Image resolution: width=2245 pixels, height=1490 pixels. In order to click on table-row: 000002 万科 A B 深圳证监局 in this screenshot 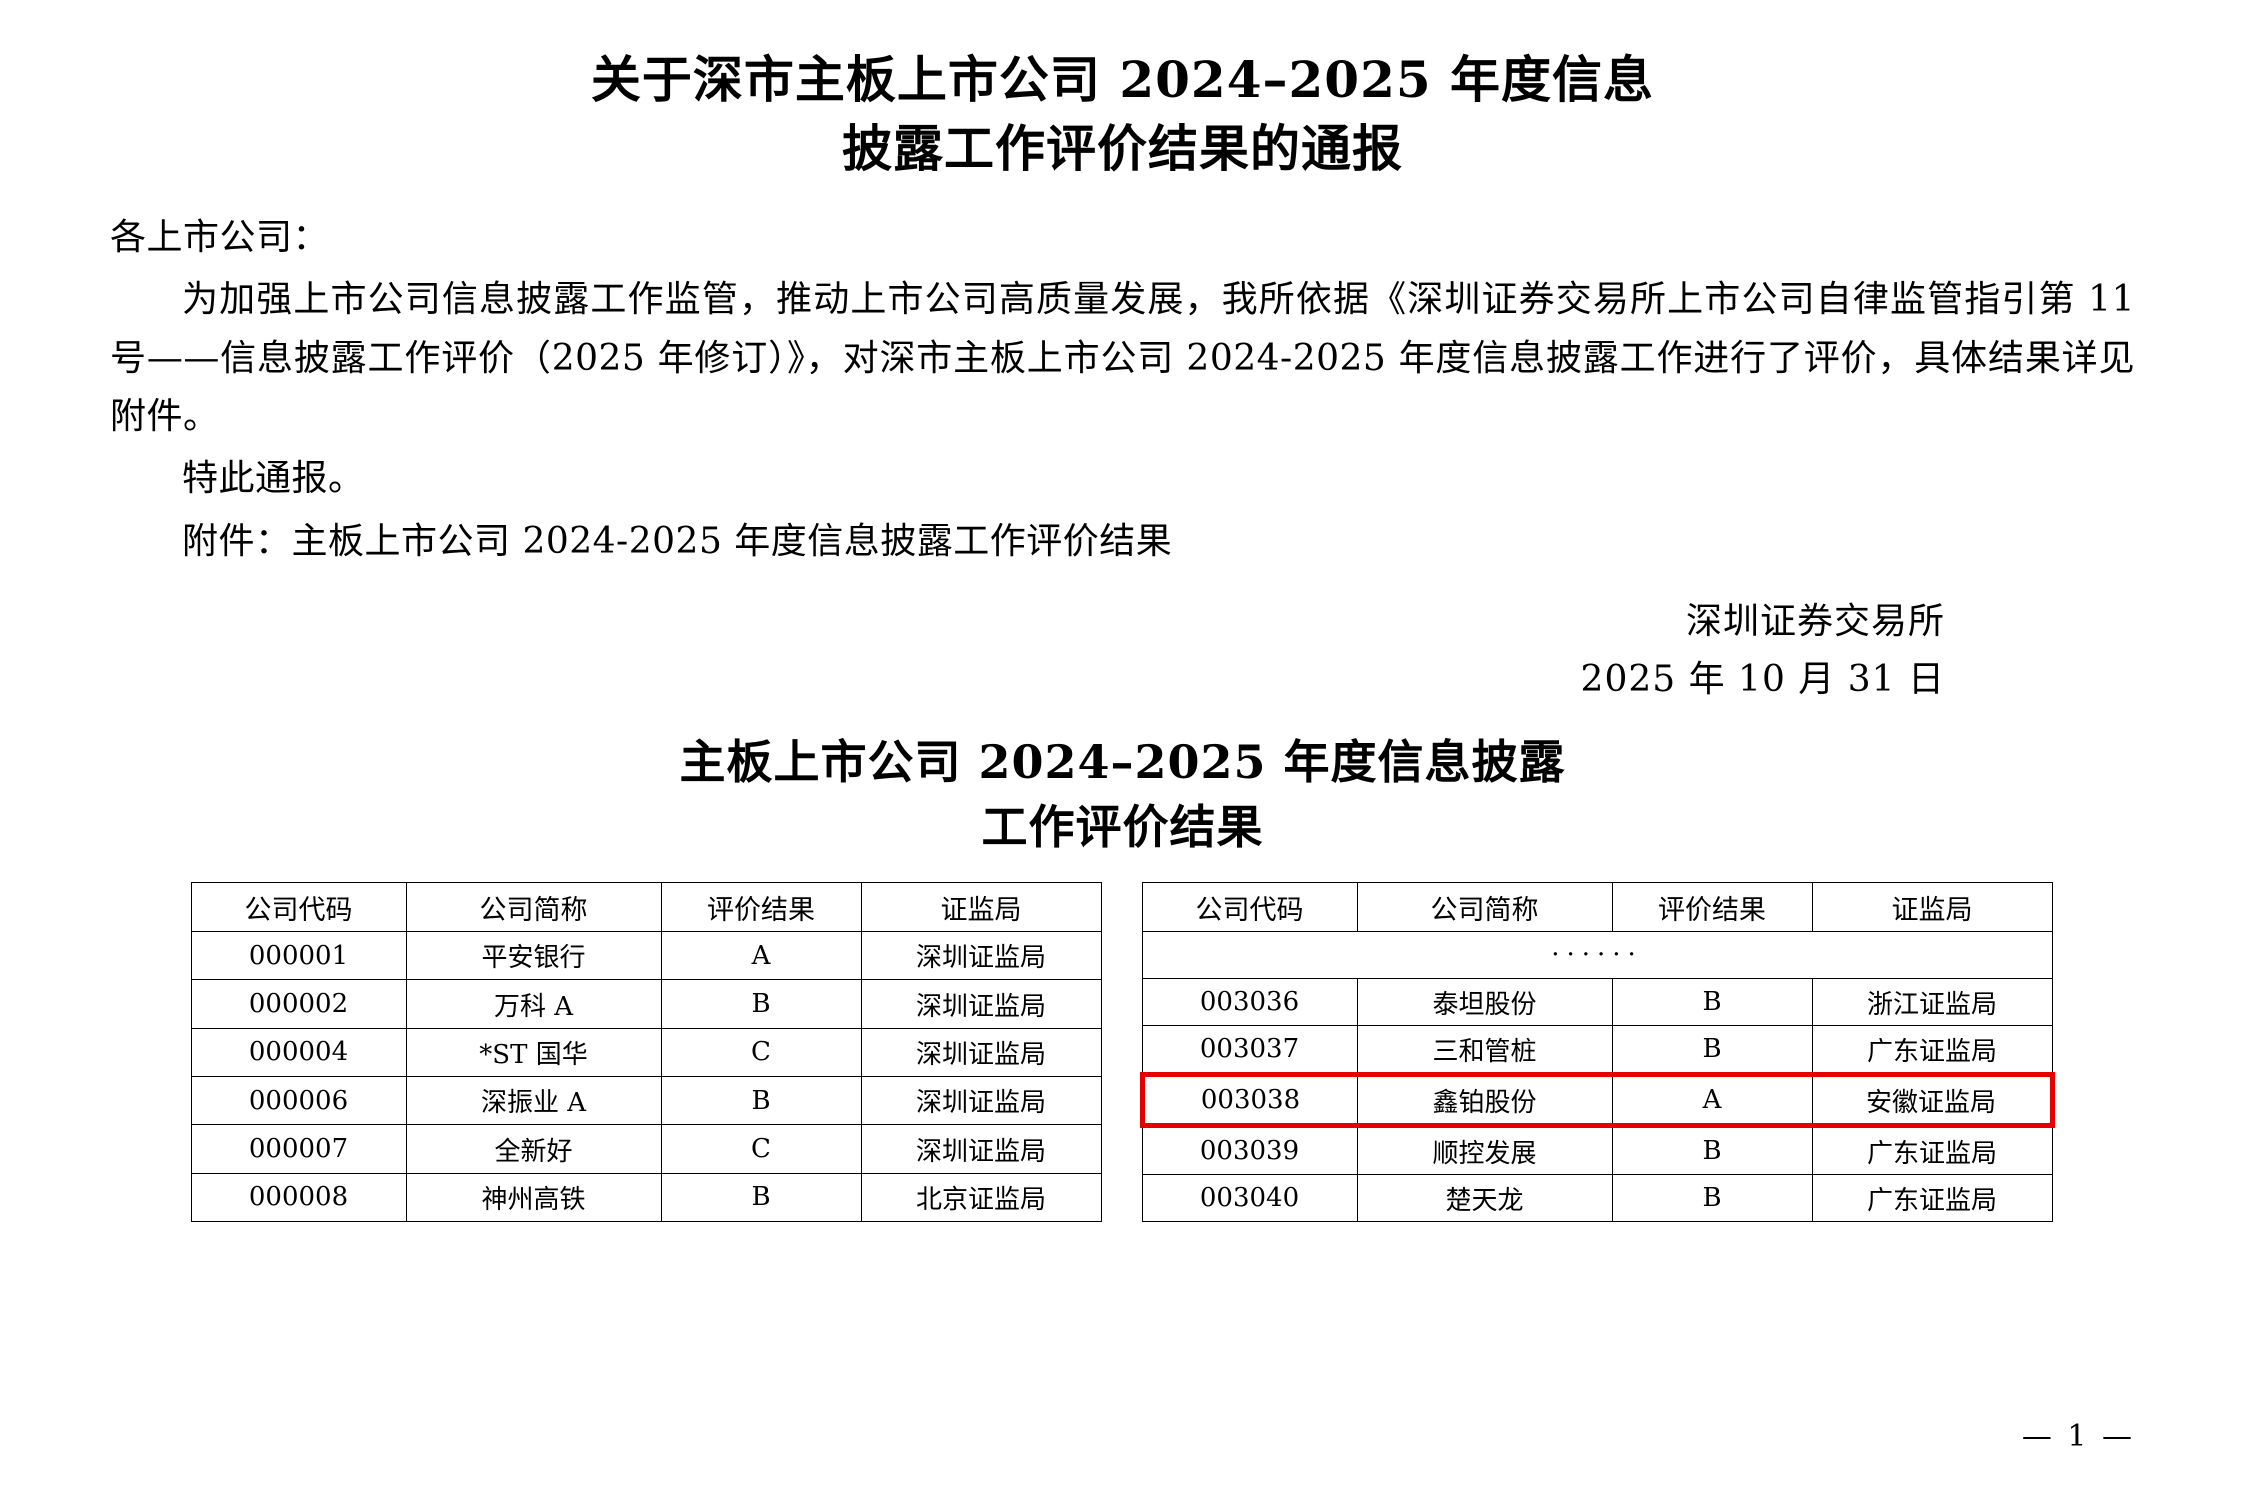, I will do `click(646, 1004)`.